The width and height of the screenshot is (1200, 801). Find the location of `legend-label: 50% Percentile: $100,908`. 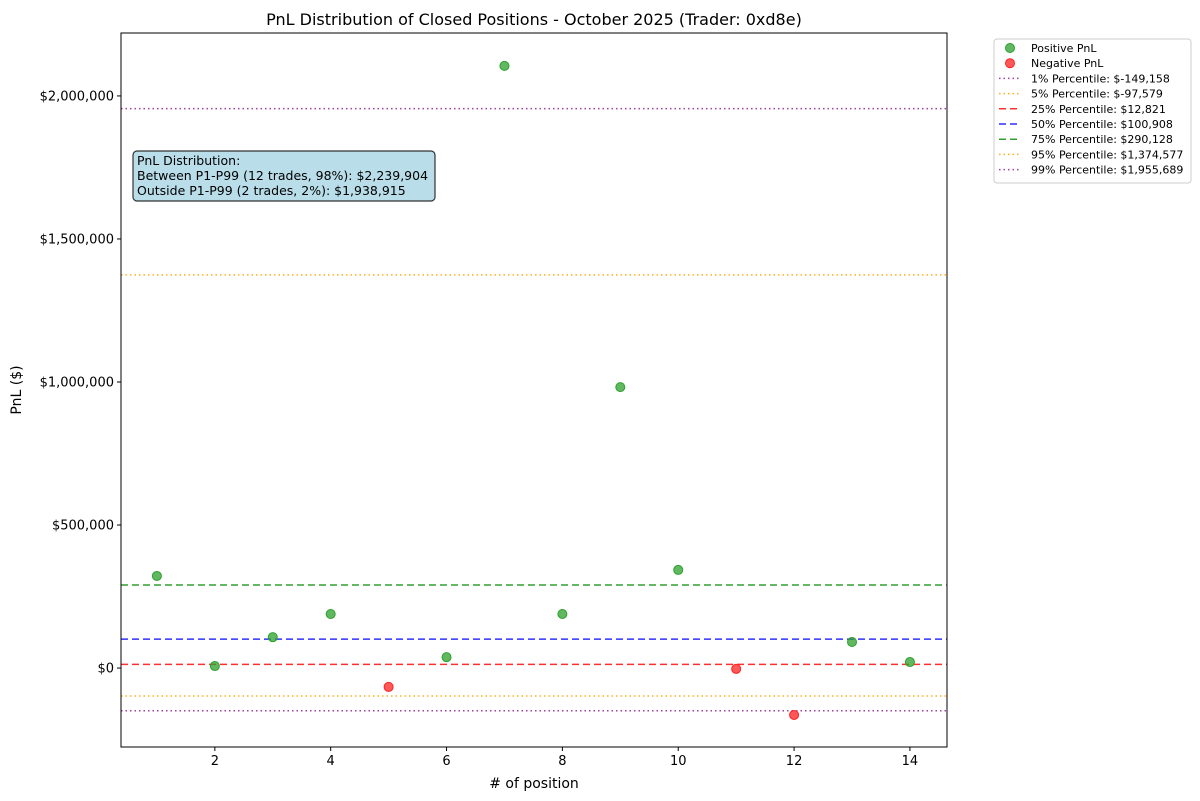

legend-label: 50% Percentile: $100,908 is located at coordinates (1102, 124).